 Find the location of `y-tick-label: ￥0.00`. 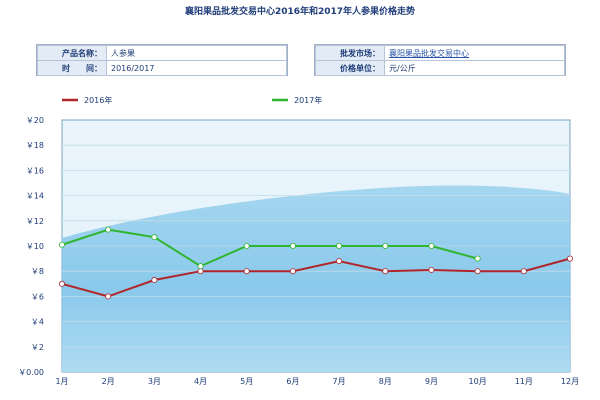

y-tick-label: ￥0.00 is located at coordinates (31, 372).